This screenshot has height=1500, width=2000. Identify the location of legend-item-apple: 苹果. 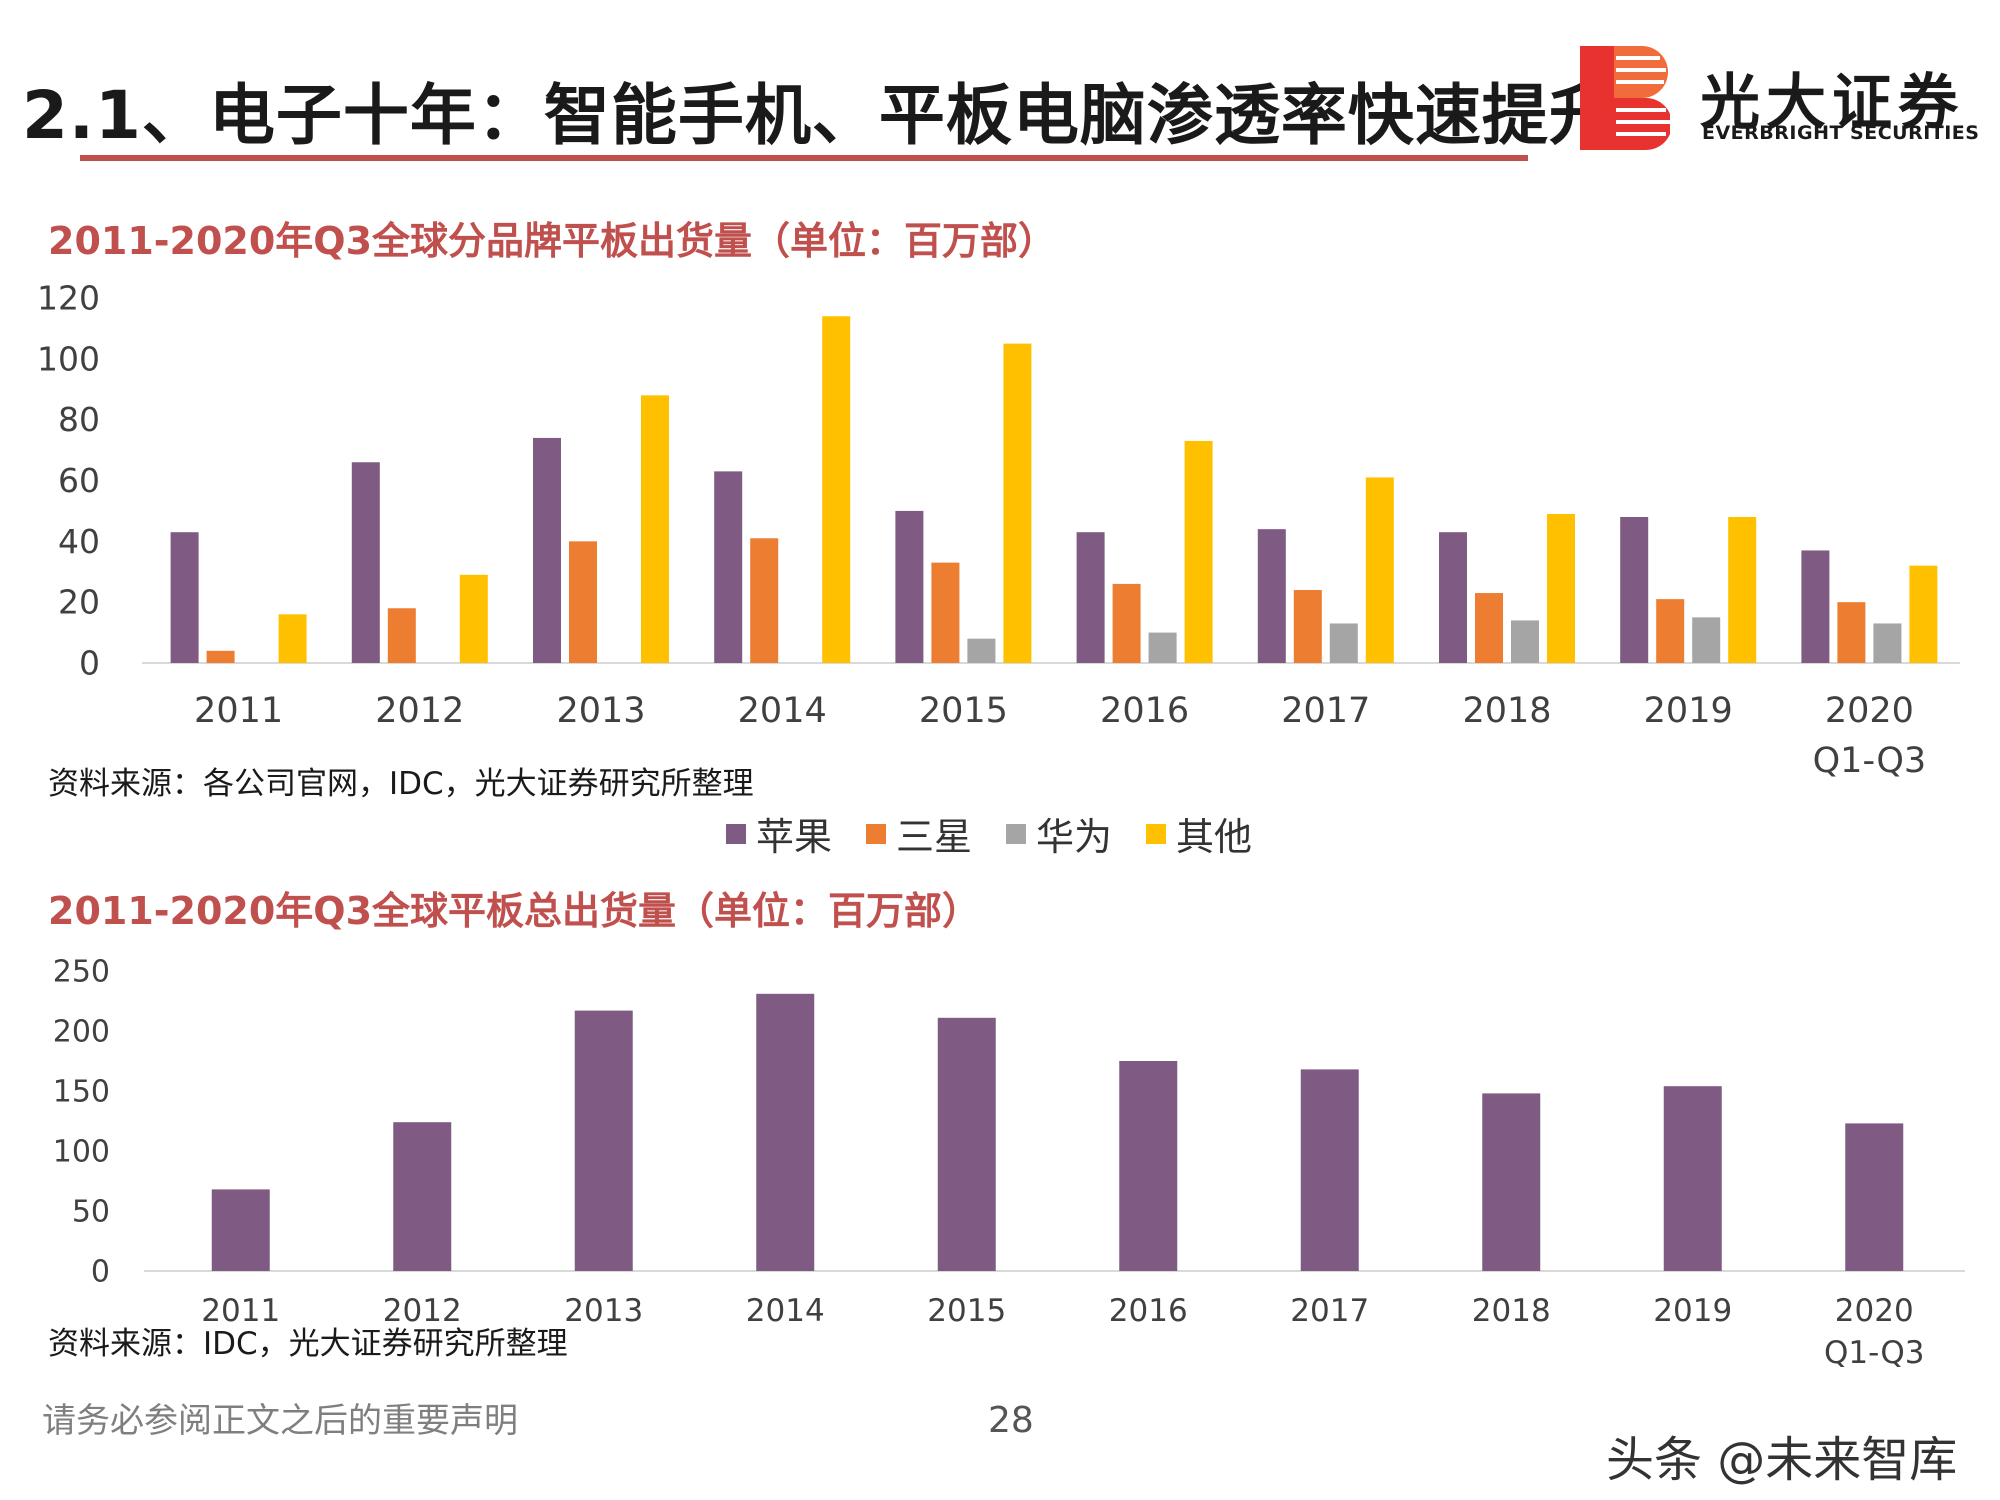
(779, 833).